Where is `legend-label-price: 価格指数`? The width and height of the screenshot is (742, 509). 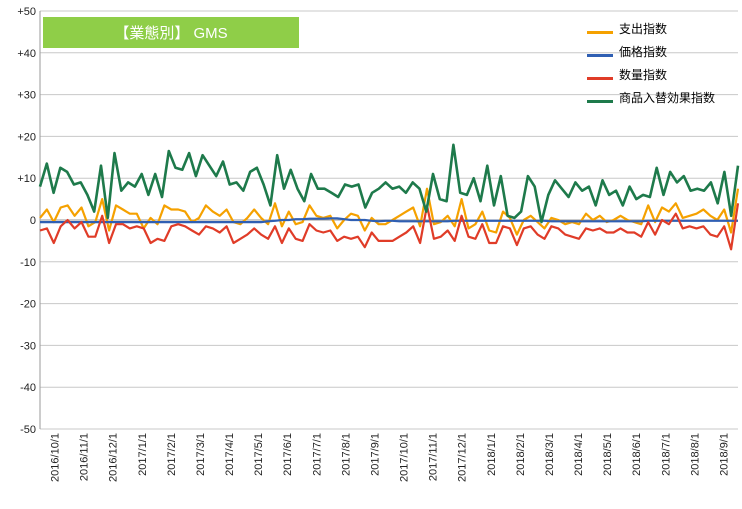 legend-label-price: 価格指数 is located at coordinates (643, 52).